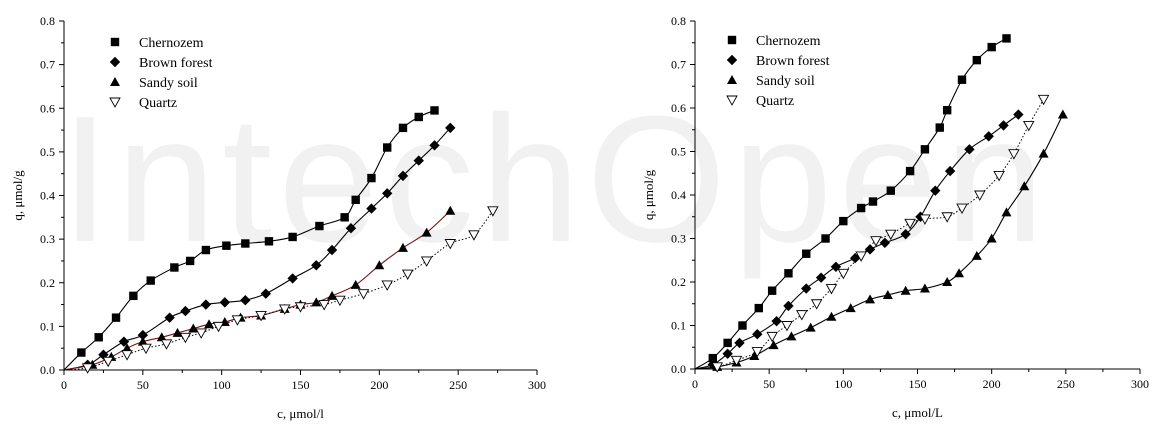 This screenshot has width=1162, height=425. What do you see at coordinates (678, 21) in the screenshot?
I see `y-tick-label: 0.8` at bounding box center [678, 21].